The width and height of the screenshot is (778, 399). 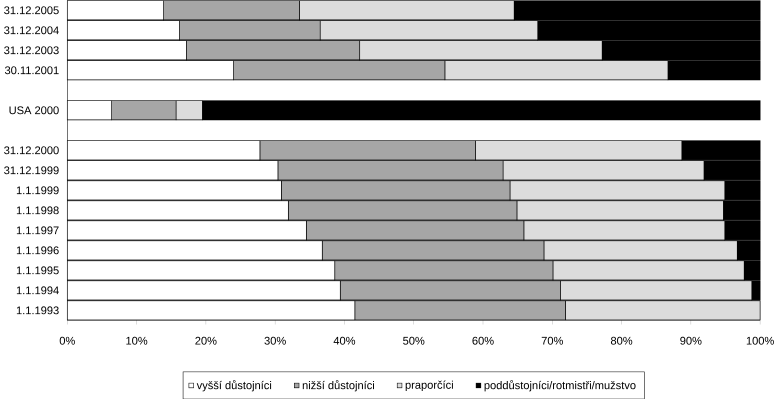 I want to click on y-tick-label: 31.12.2004, so click(x=31, y=30).